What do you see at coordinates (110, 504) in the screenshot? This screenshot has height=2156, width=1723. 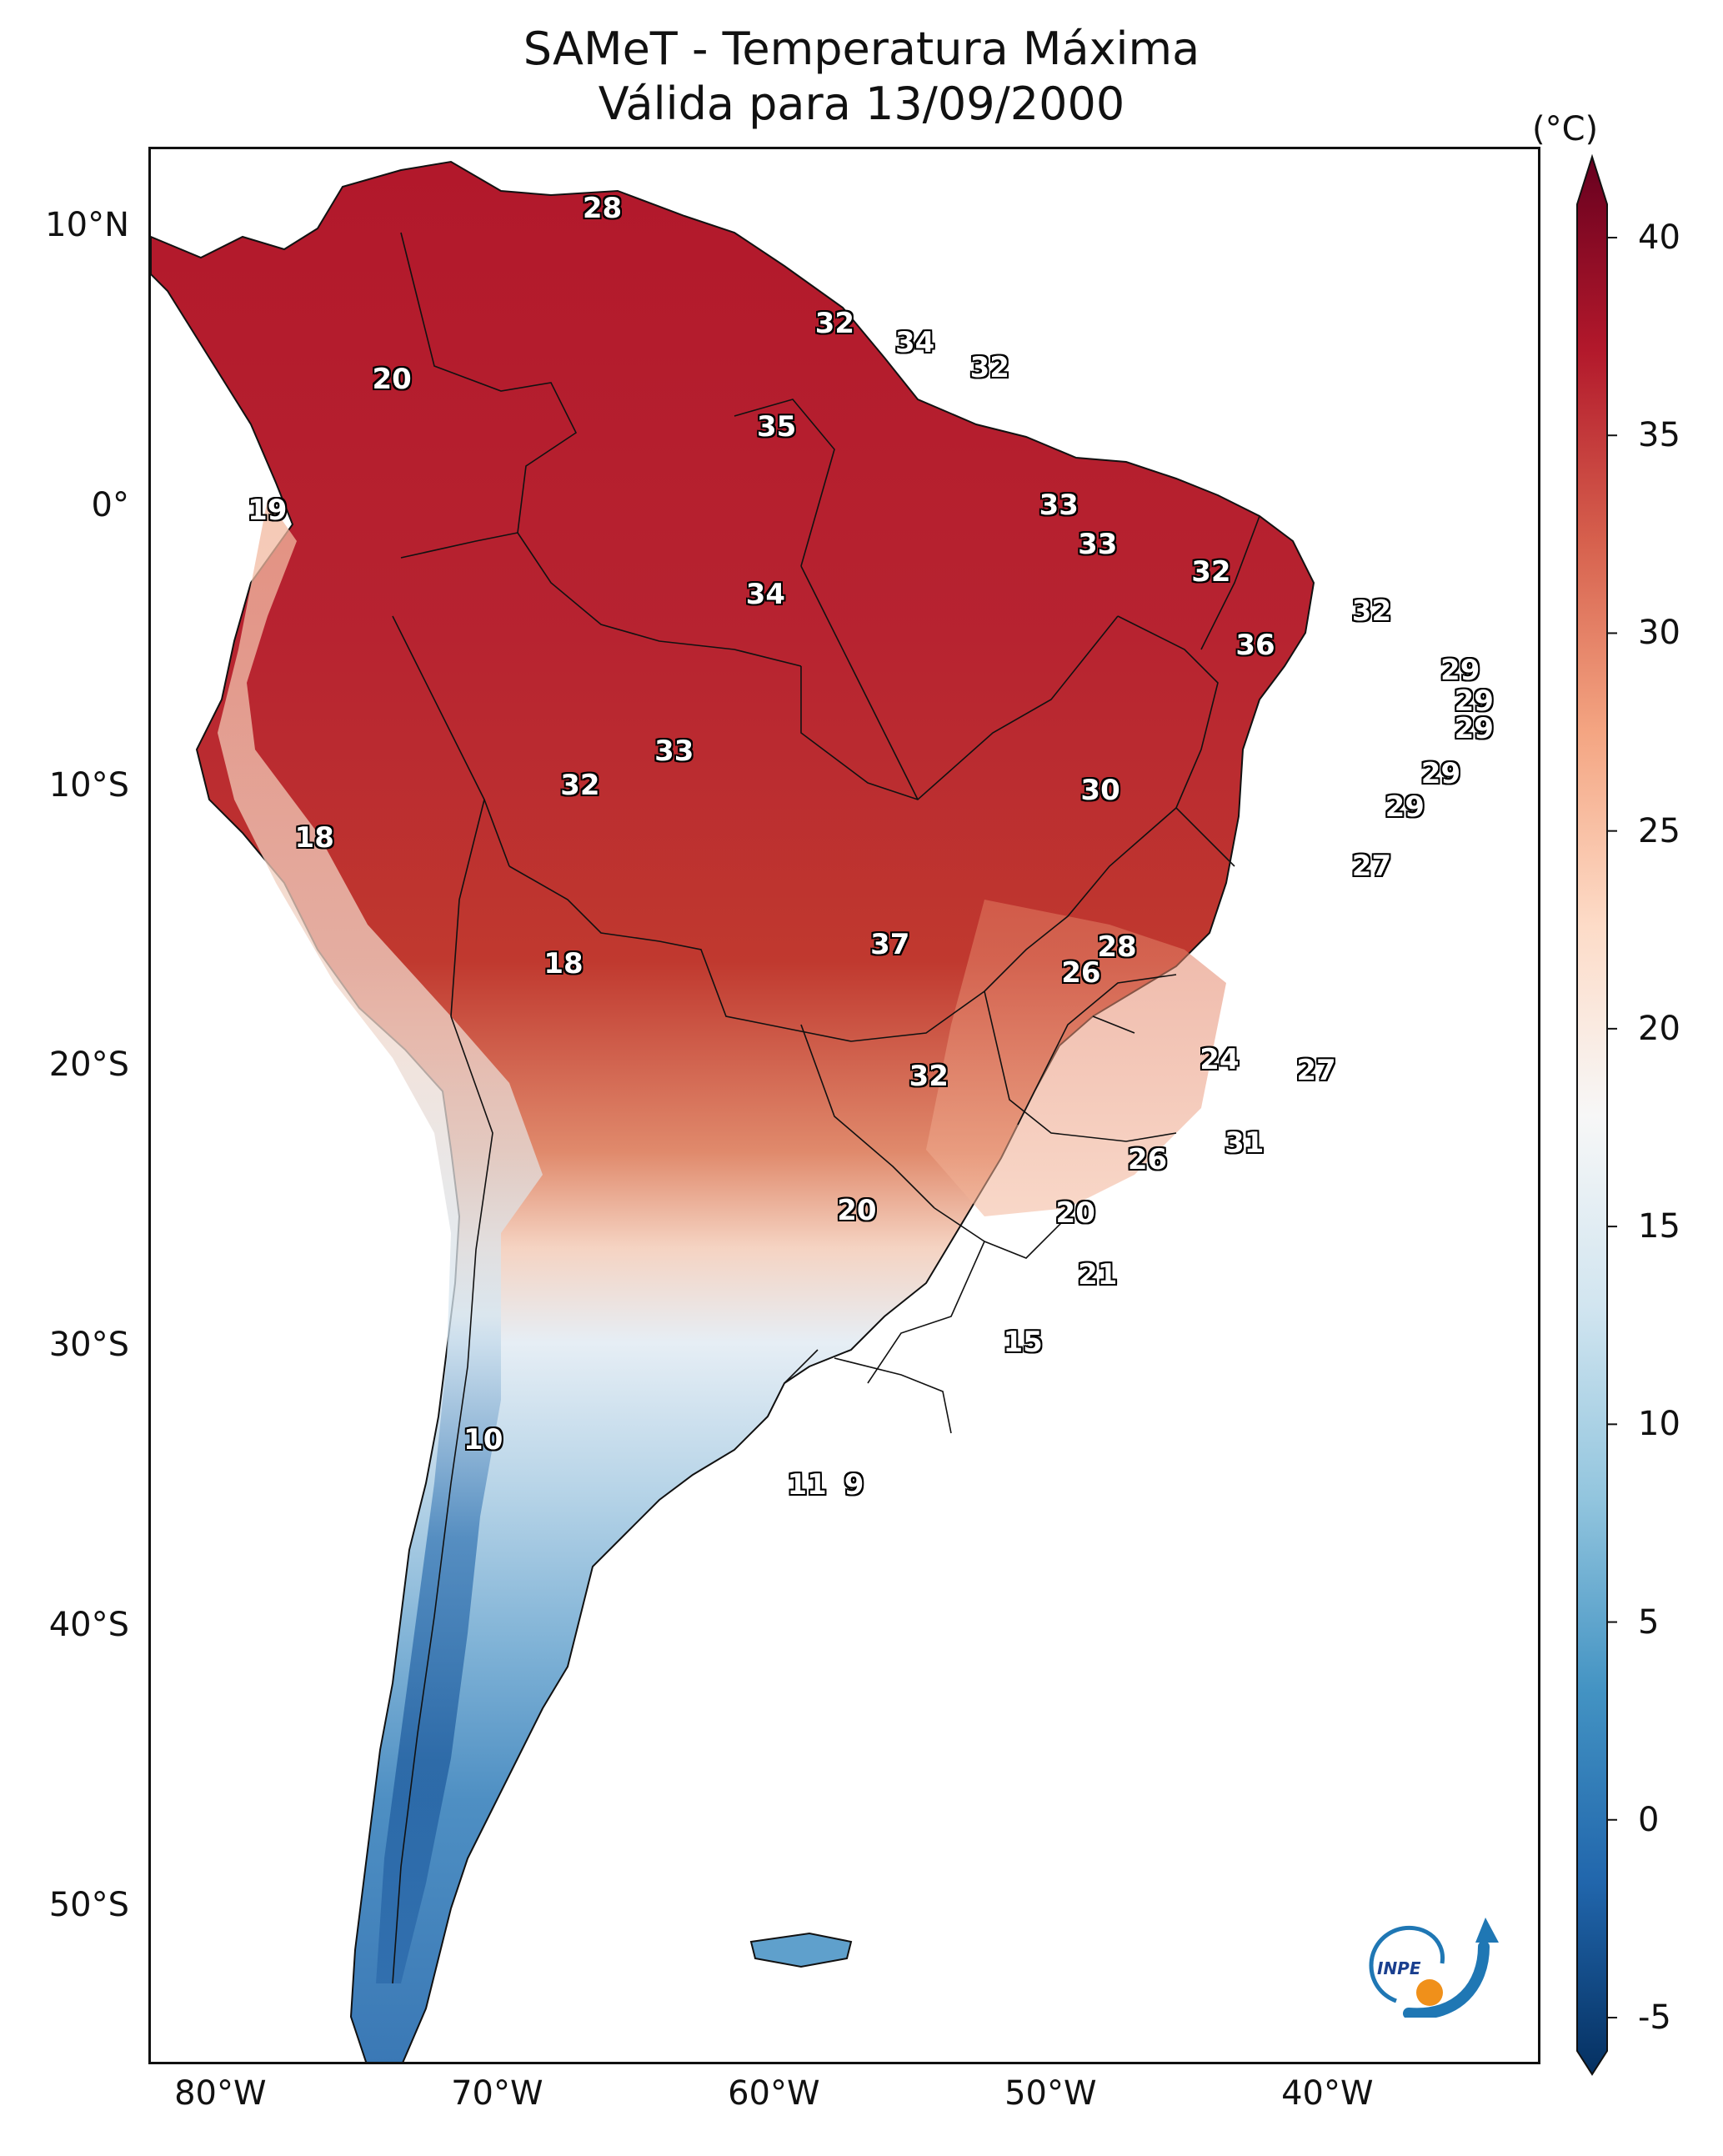 I see `latitude-tick-label: 0°` at bounding box center [110, 504].